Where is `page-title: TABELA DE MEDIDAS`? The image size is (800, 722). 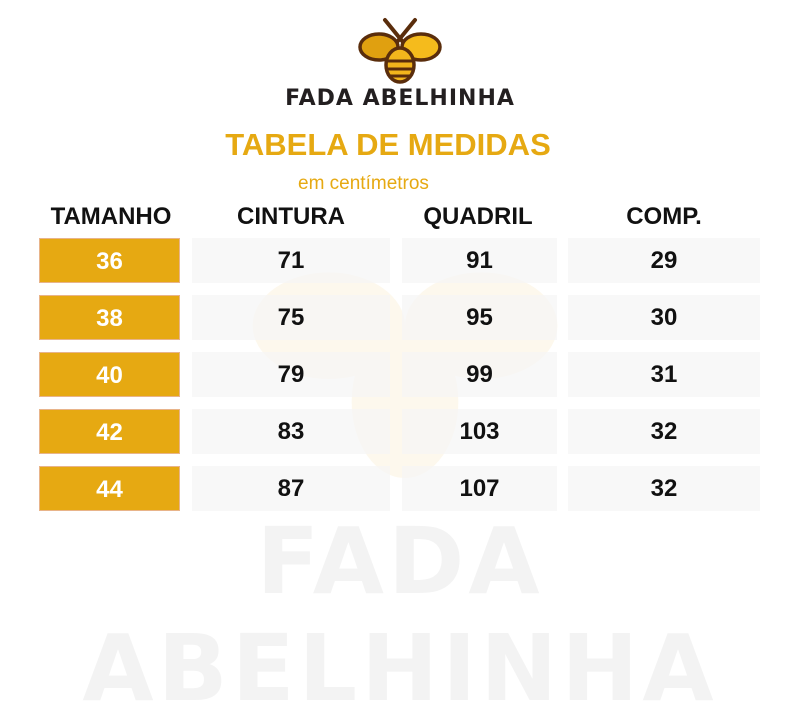
page-title: TABELA DE MEDIDAS is located at coordinates (388, 144).